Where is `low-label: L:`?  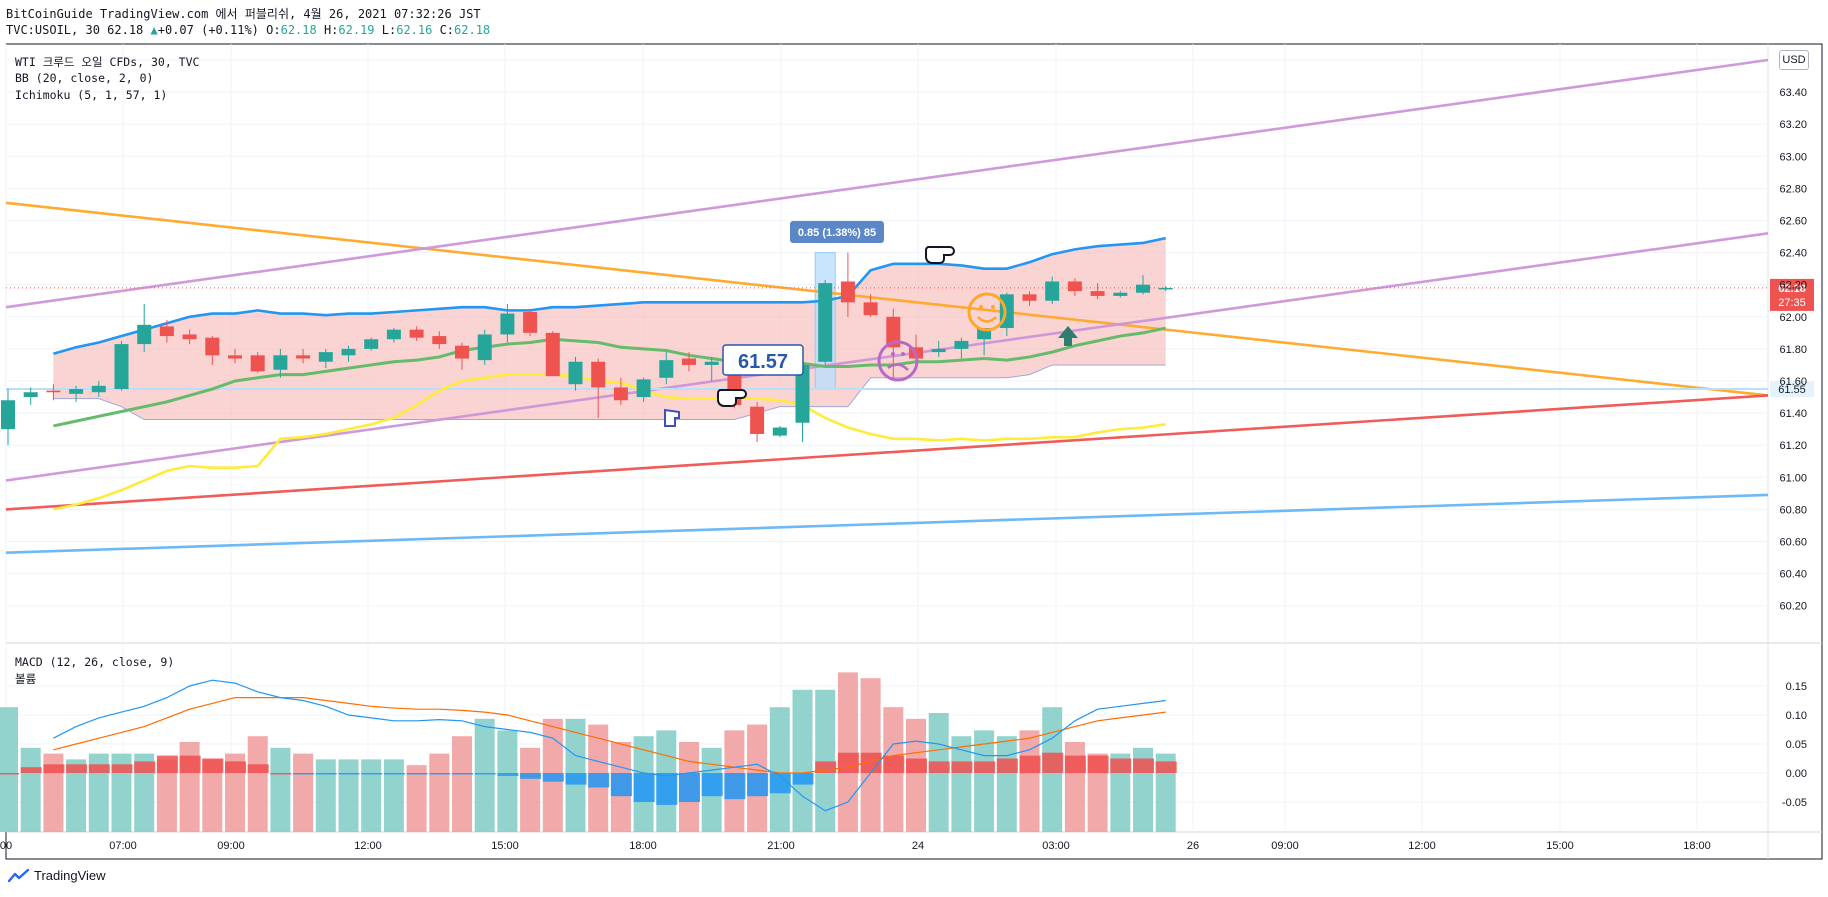 low-label: L: is located at coordinates (389, 30).